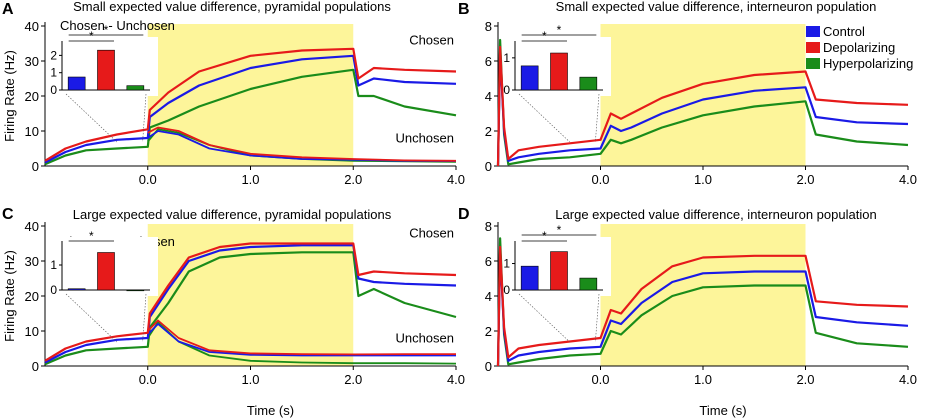 This screenshot has height=419, width=926. I want to click on panel-letter: C, so click(8, 214).